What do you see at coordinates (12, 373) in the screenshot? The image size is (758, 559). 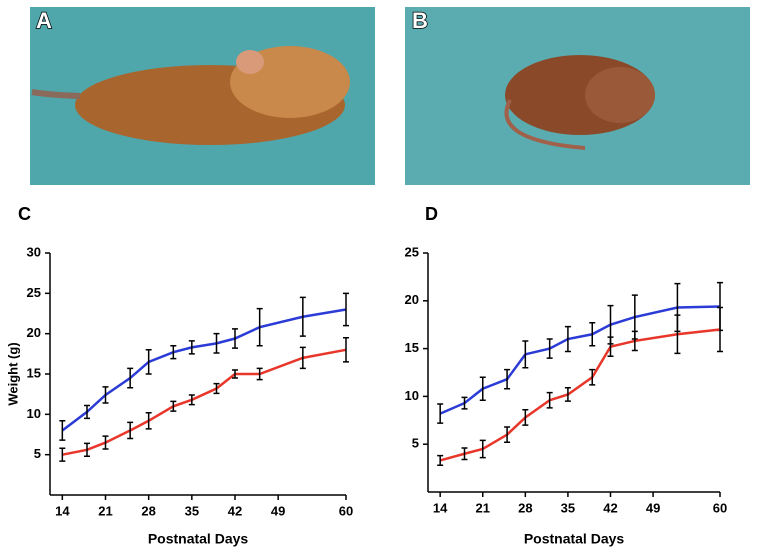 I see `y-axis-label: Weight (g)` at bounding box center [12, 373].